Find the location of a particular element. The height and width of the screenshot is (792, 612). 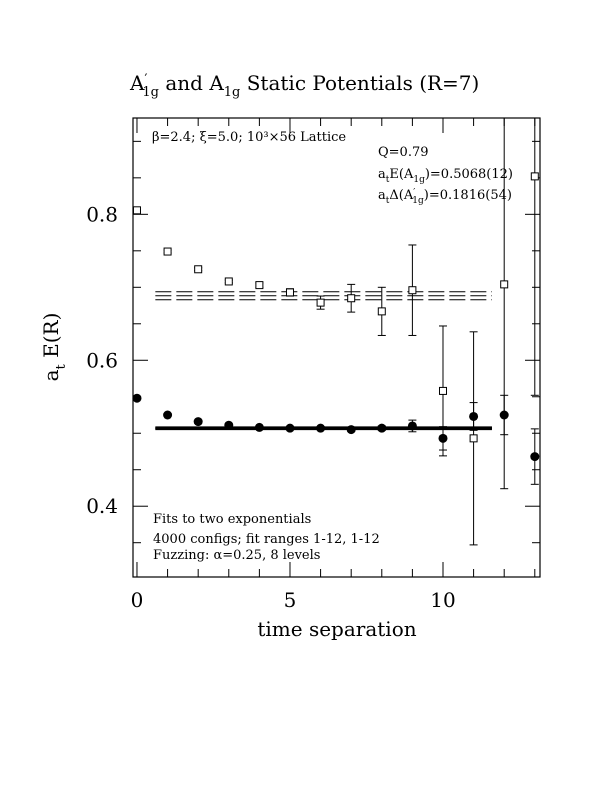

annotation: Fuzzing: α=0.25, 8 levels is located at coordinates (236, 555).